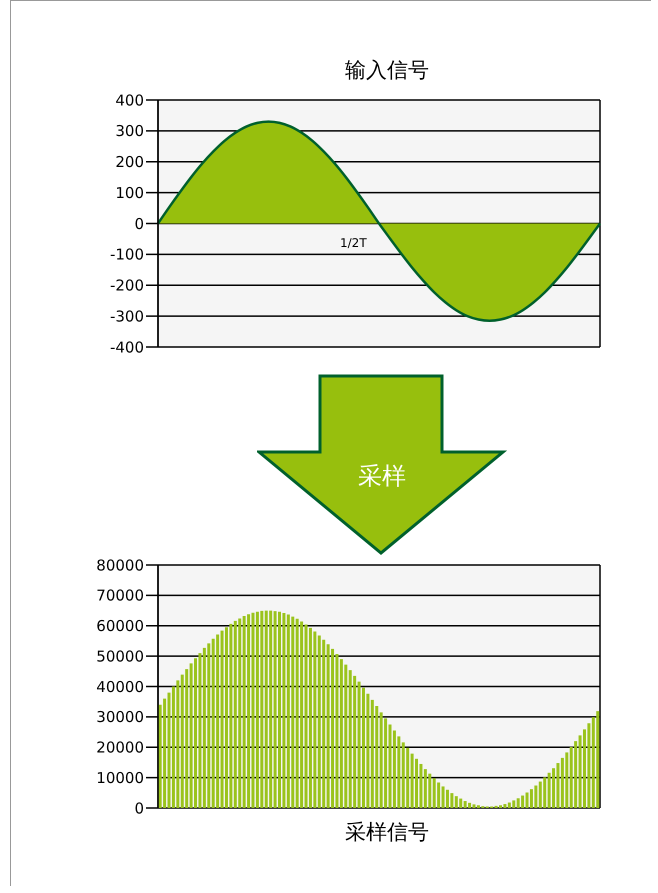 This screenshot has width=658, height=893. I want to click on y-tick-label: 50000, so click(120, 656).